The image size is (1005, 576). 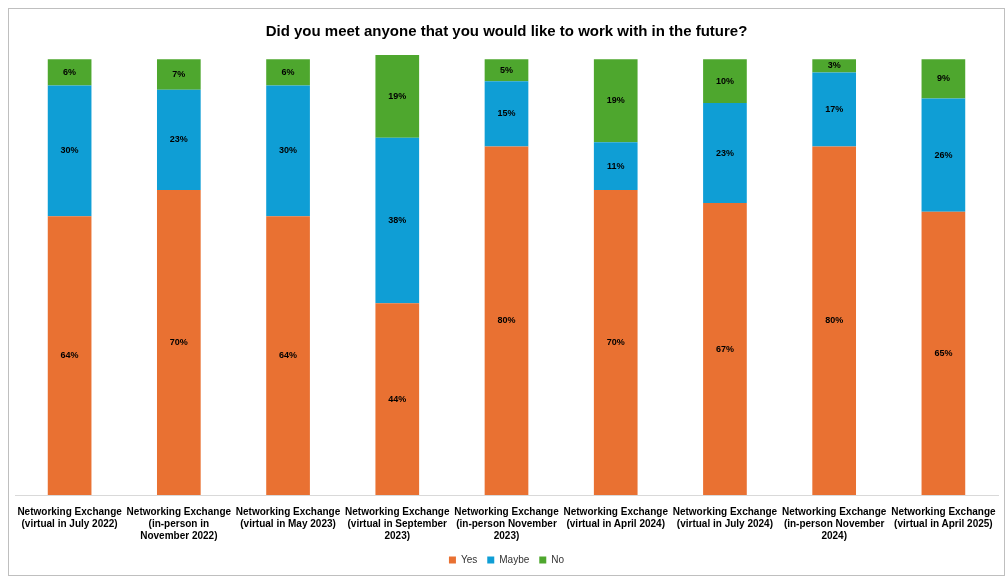 I want to click on data-label: 15%, so click(x=506, y=113).